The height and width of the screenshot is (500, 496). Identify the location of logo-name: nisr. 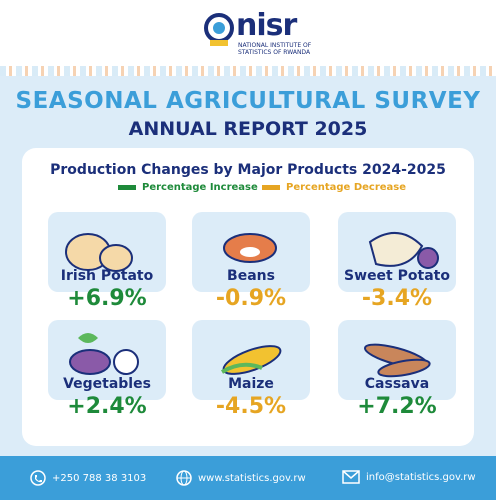
(266, 25).